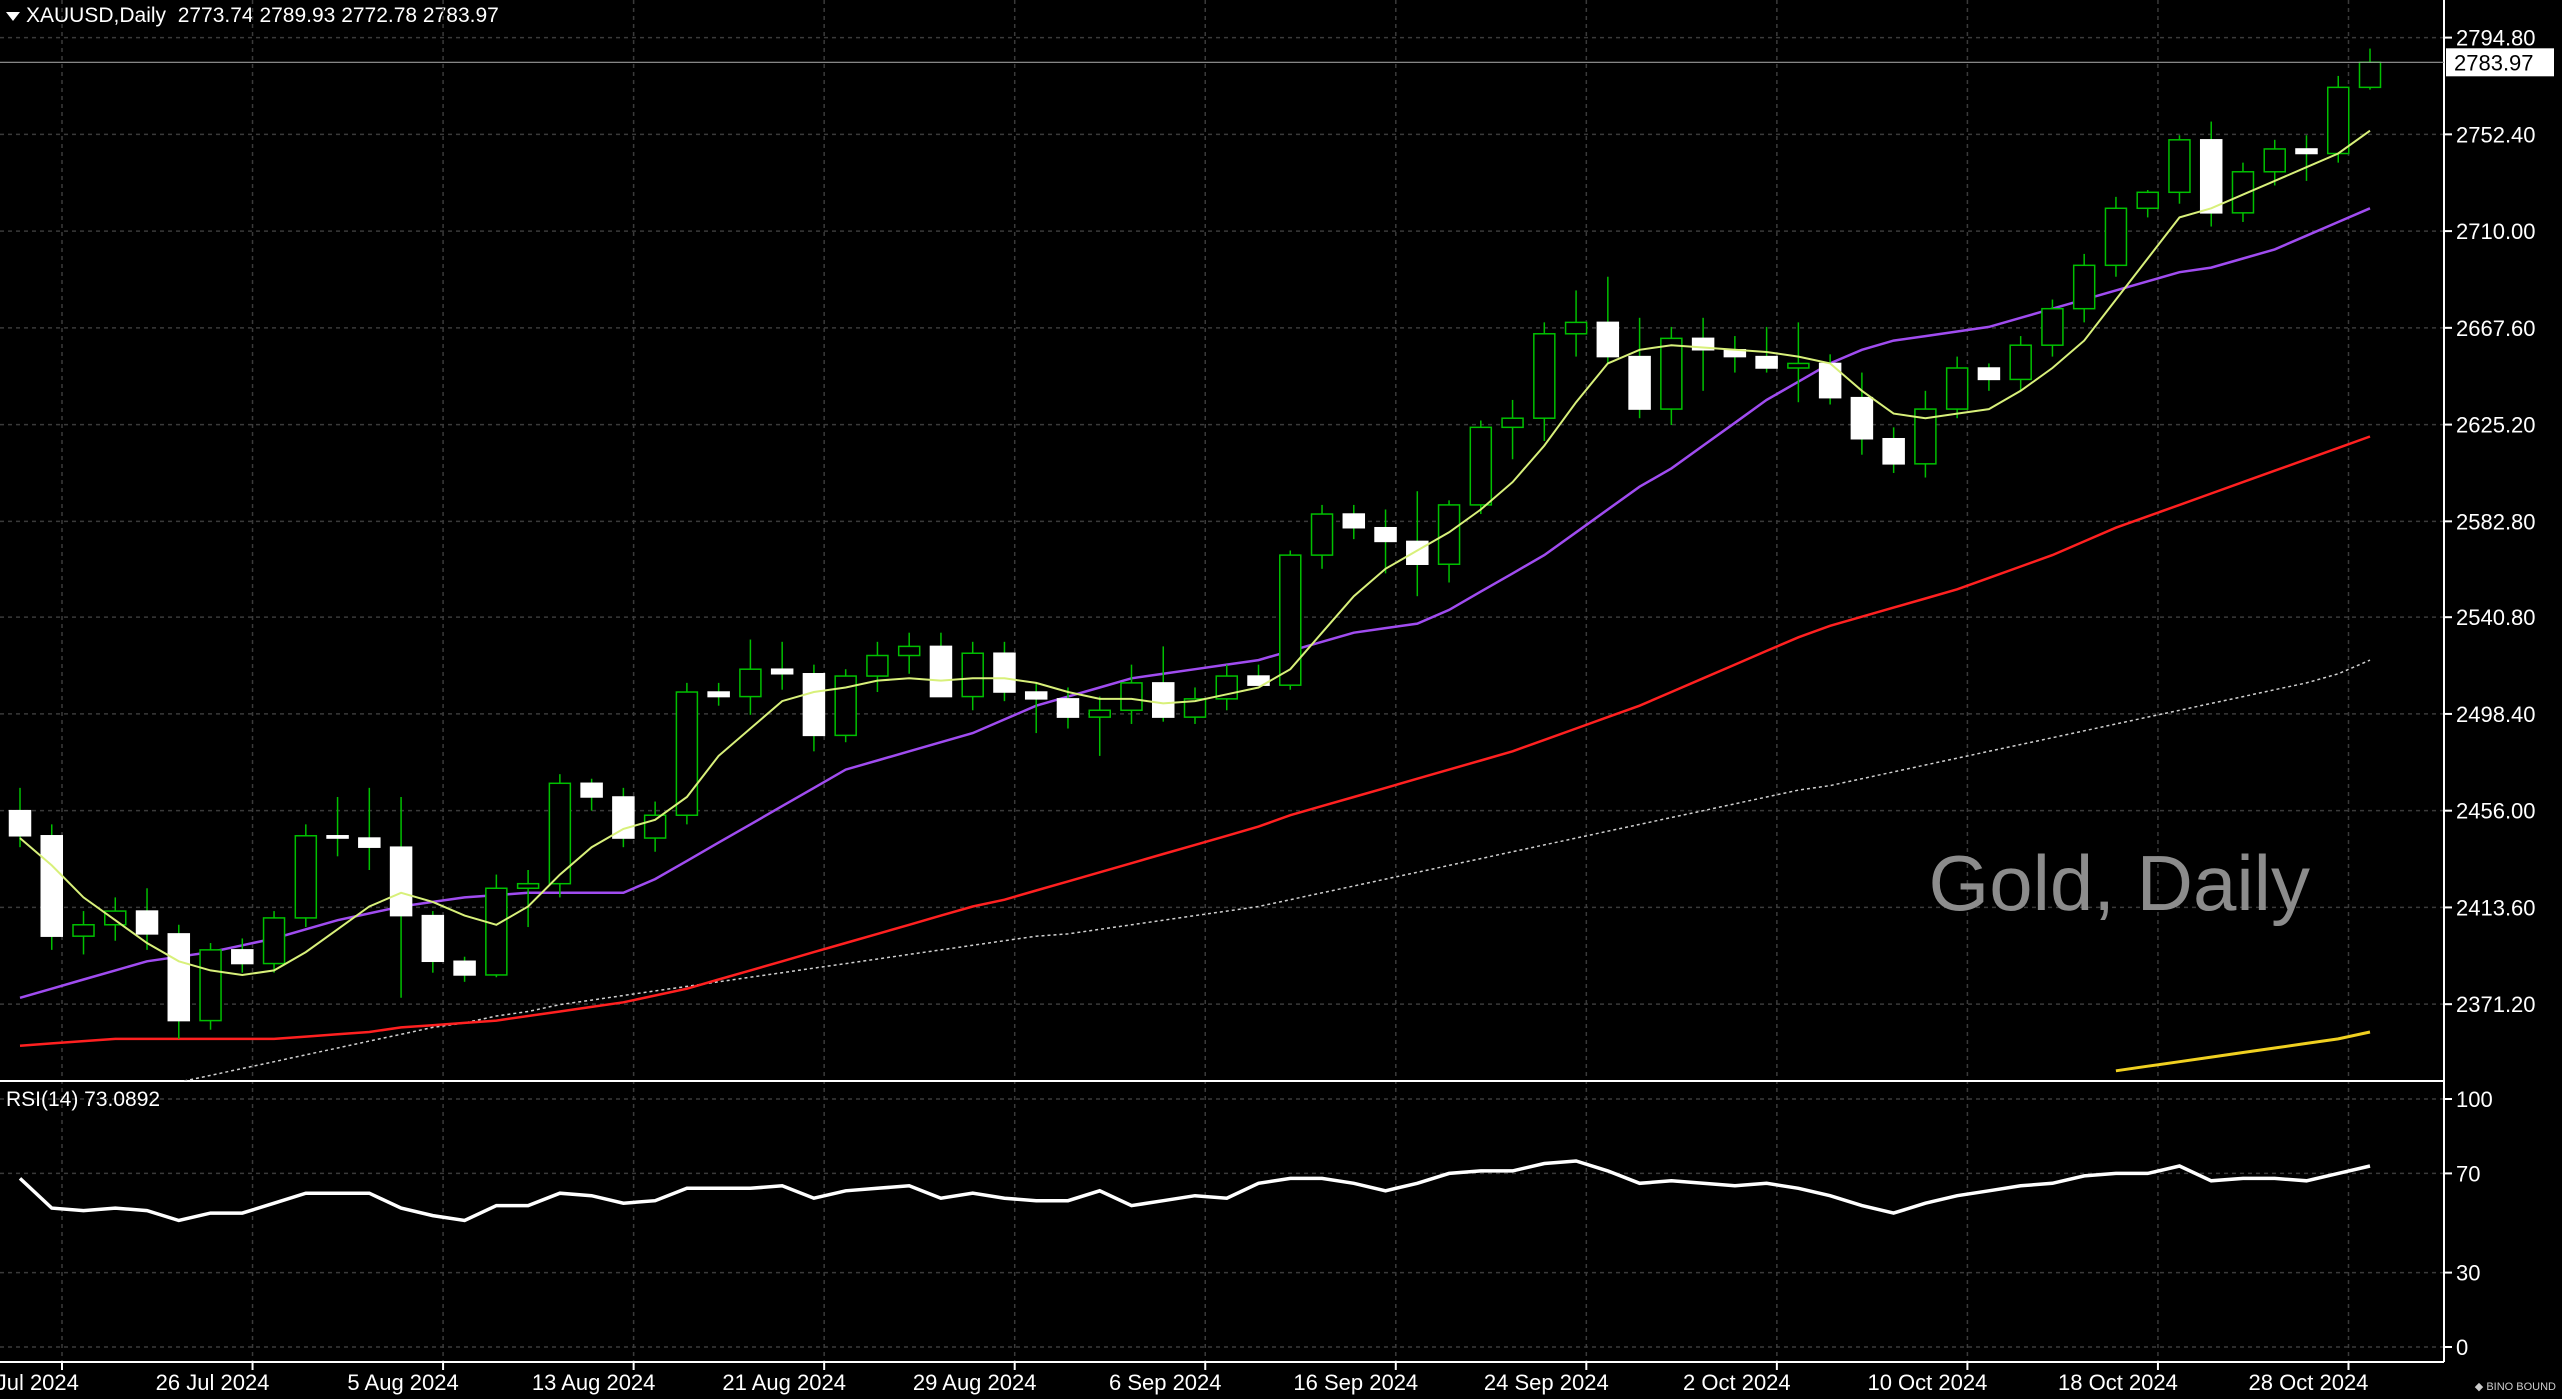 Image resolution: width=2562 pixels, height=1399 pixels. What do you see at coordinates (2521, 1387) in the screenshot?
I see `logo-text: BINO BOUND` at bounding box center [2521, 1387].